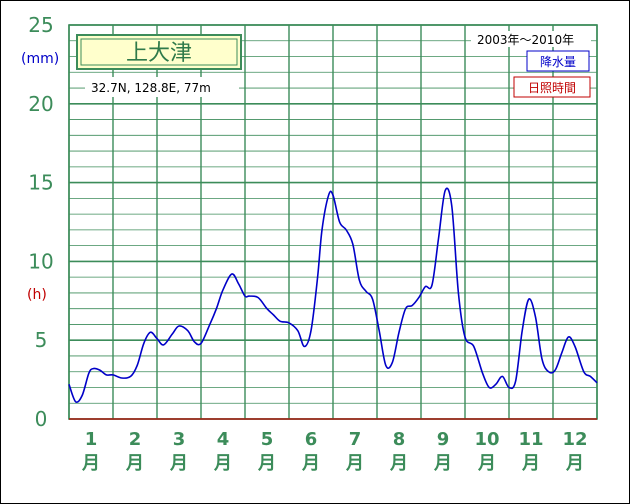  What do you see at coordinates (37, 295) in the screenshot?
I see `y-label-sunshine: (h)` at bounding box center [37, 295].